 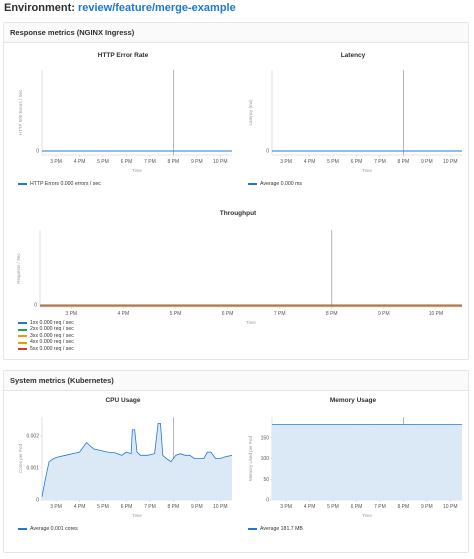 I want to click on y-axis-label: Memory Used per Pod, so click(x=250, y=459).